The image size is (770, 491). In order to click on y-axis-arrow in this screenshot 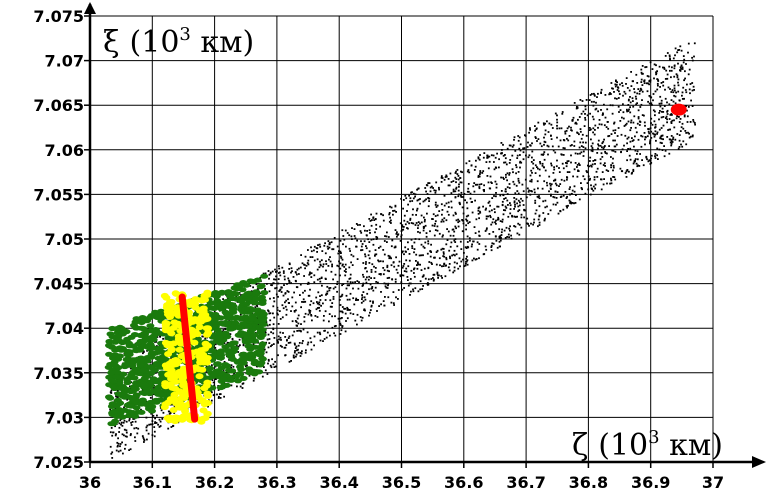, I will do `click(90, 8)`.